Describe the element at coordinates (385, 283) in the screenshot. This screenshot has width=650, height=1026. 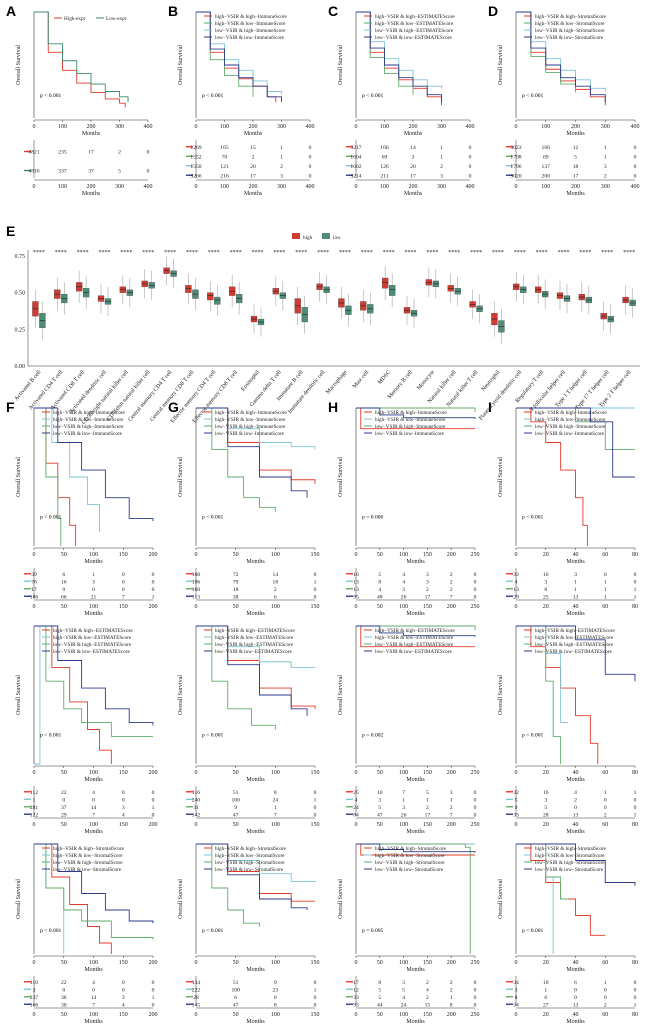
I see `box-high` at that location.